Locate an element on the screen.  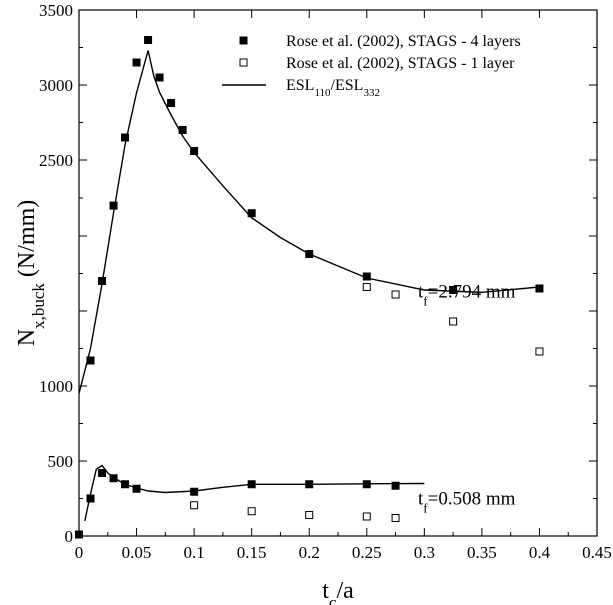
x-tick-label: 0.4 is located at coordinates (540, 552).